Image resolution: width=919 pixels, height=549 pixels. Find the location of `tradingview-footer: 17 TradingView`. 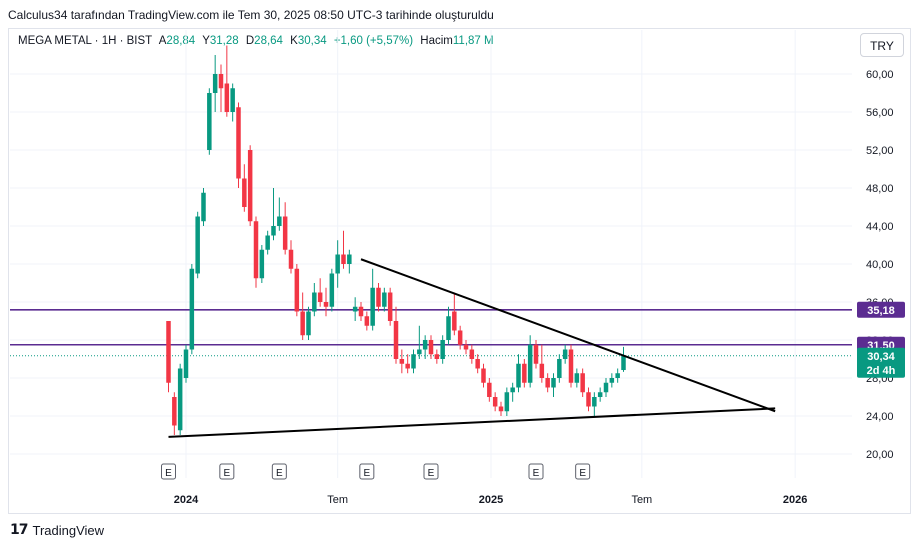

tradingview-footer: 17 TradingView is located at coordinates (57, 530).